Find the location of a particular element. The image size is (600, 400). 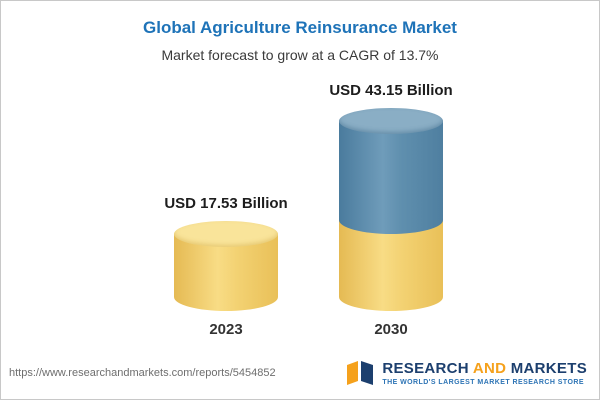

category-label-2030: 2030 is located at coordinates (391, 329).